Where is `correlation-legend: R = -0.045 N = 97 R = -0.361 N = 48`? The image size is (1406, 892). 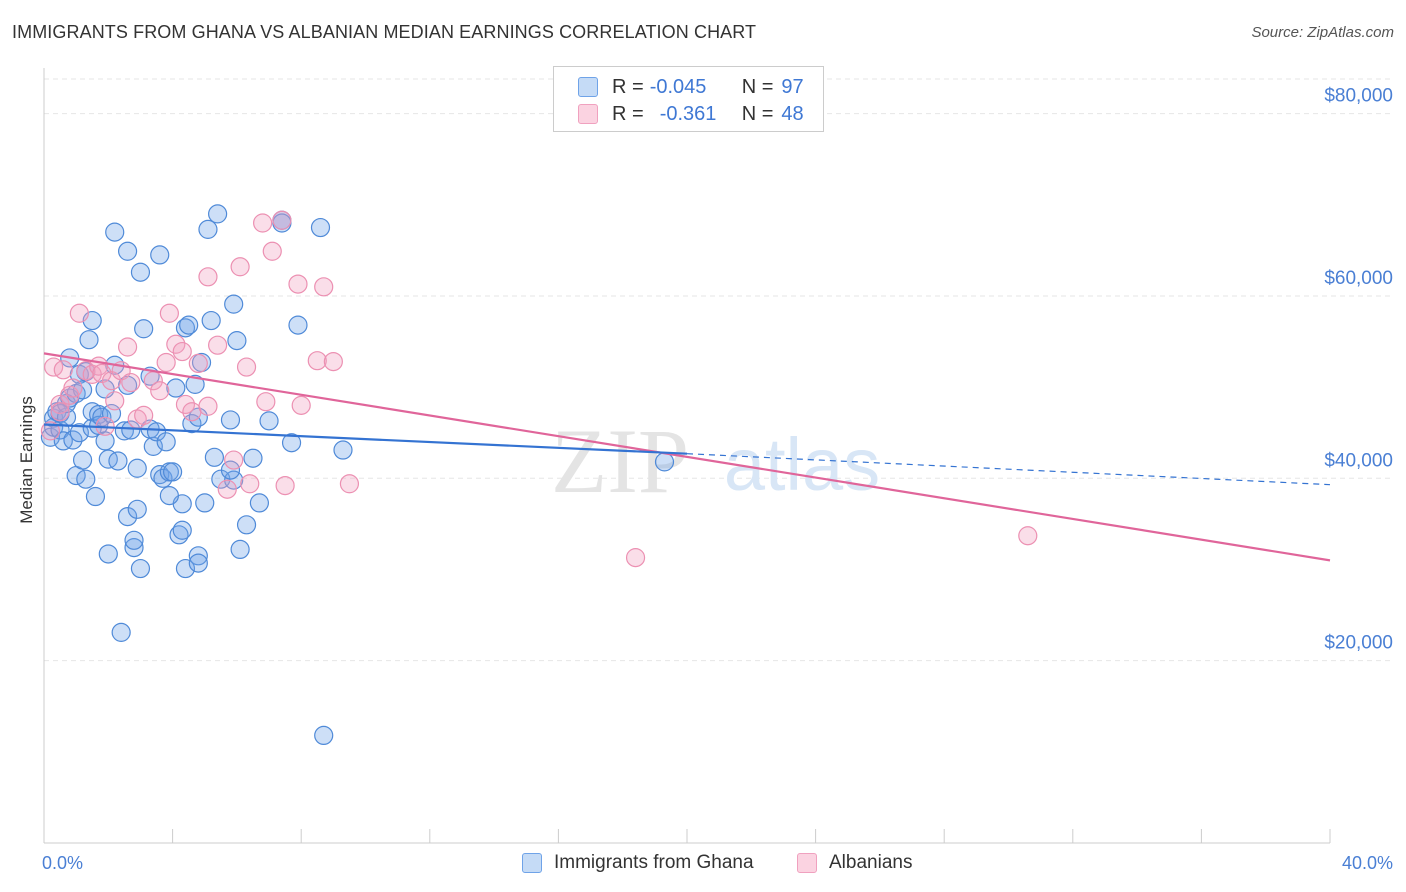
correlation-legend: R = -0.045 N = 97 R = -0.361 N = 48 is located at coordinates (688, 99).